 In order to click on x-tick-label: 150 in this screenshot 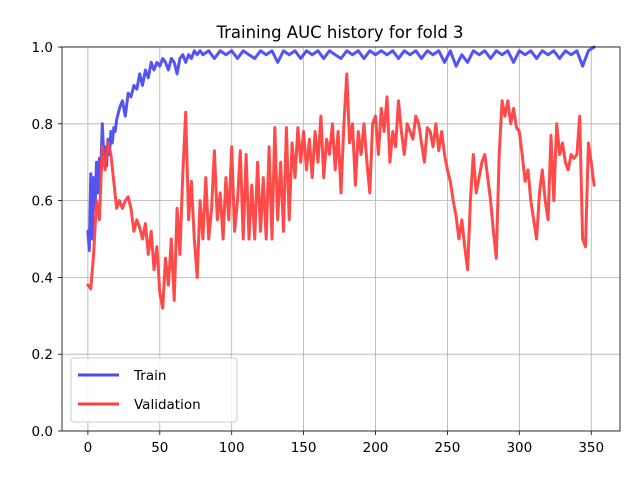, I will do `click(304, 448)`.